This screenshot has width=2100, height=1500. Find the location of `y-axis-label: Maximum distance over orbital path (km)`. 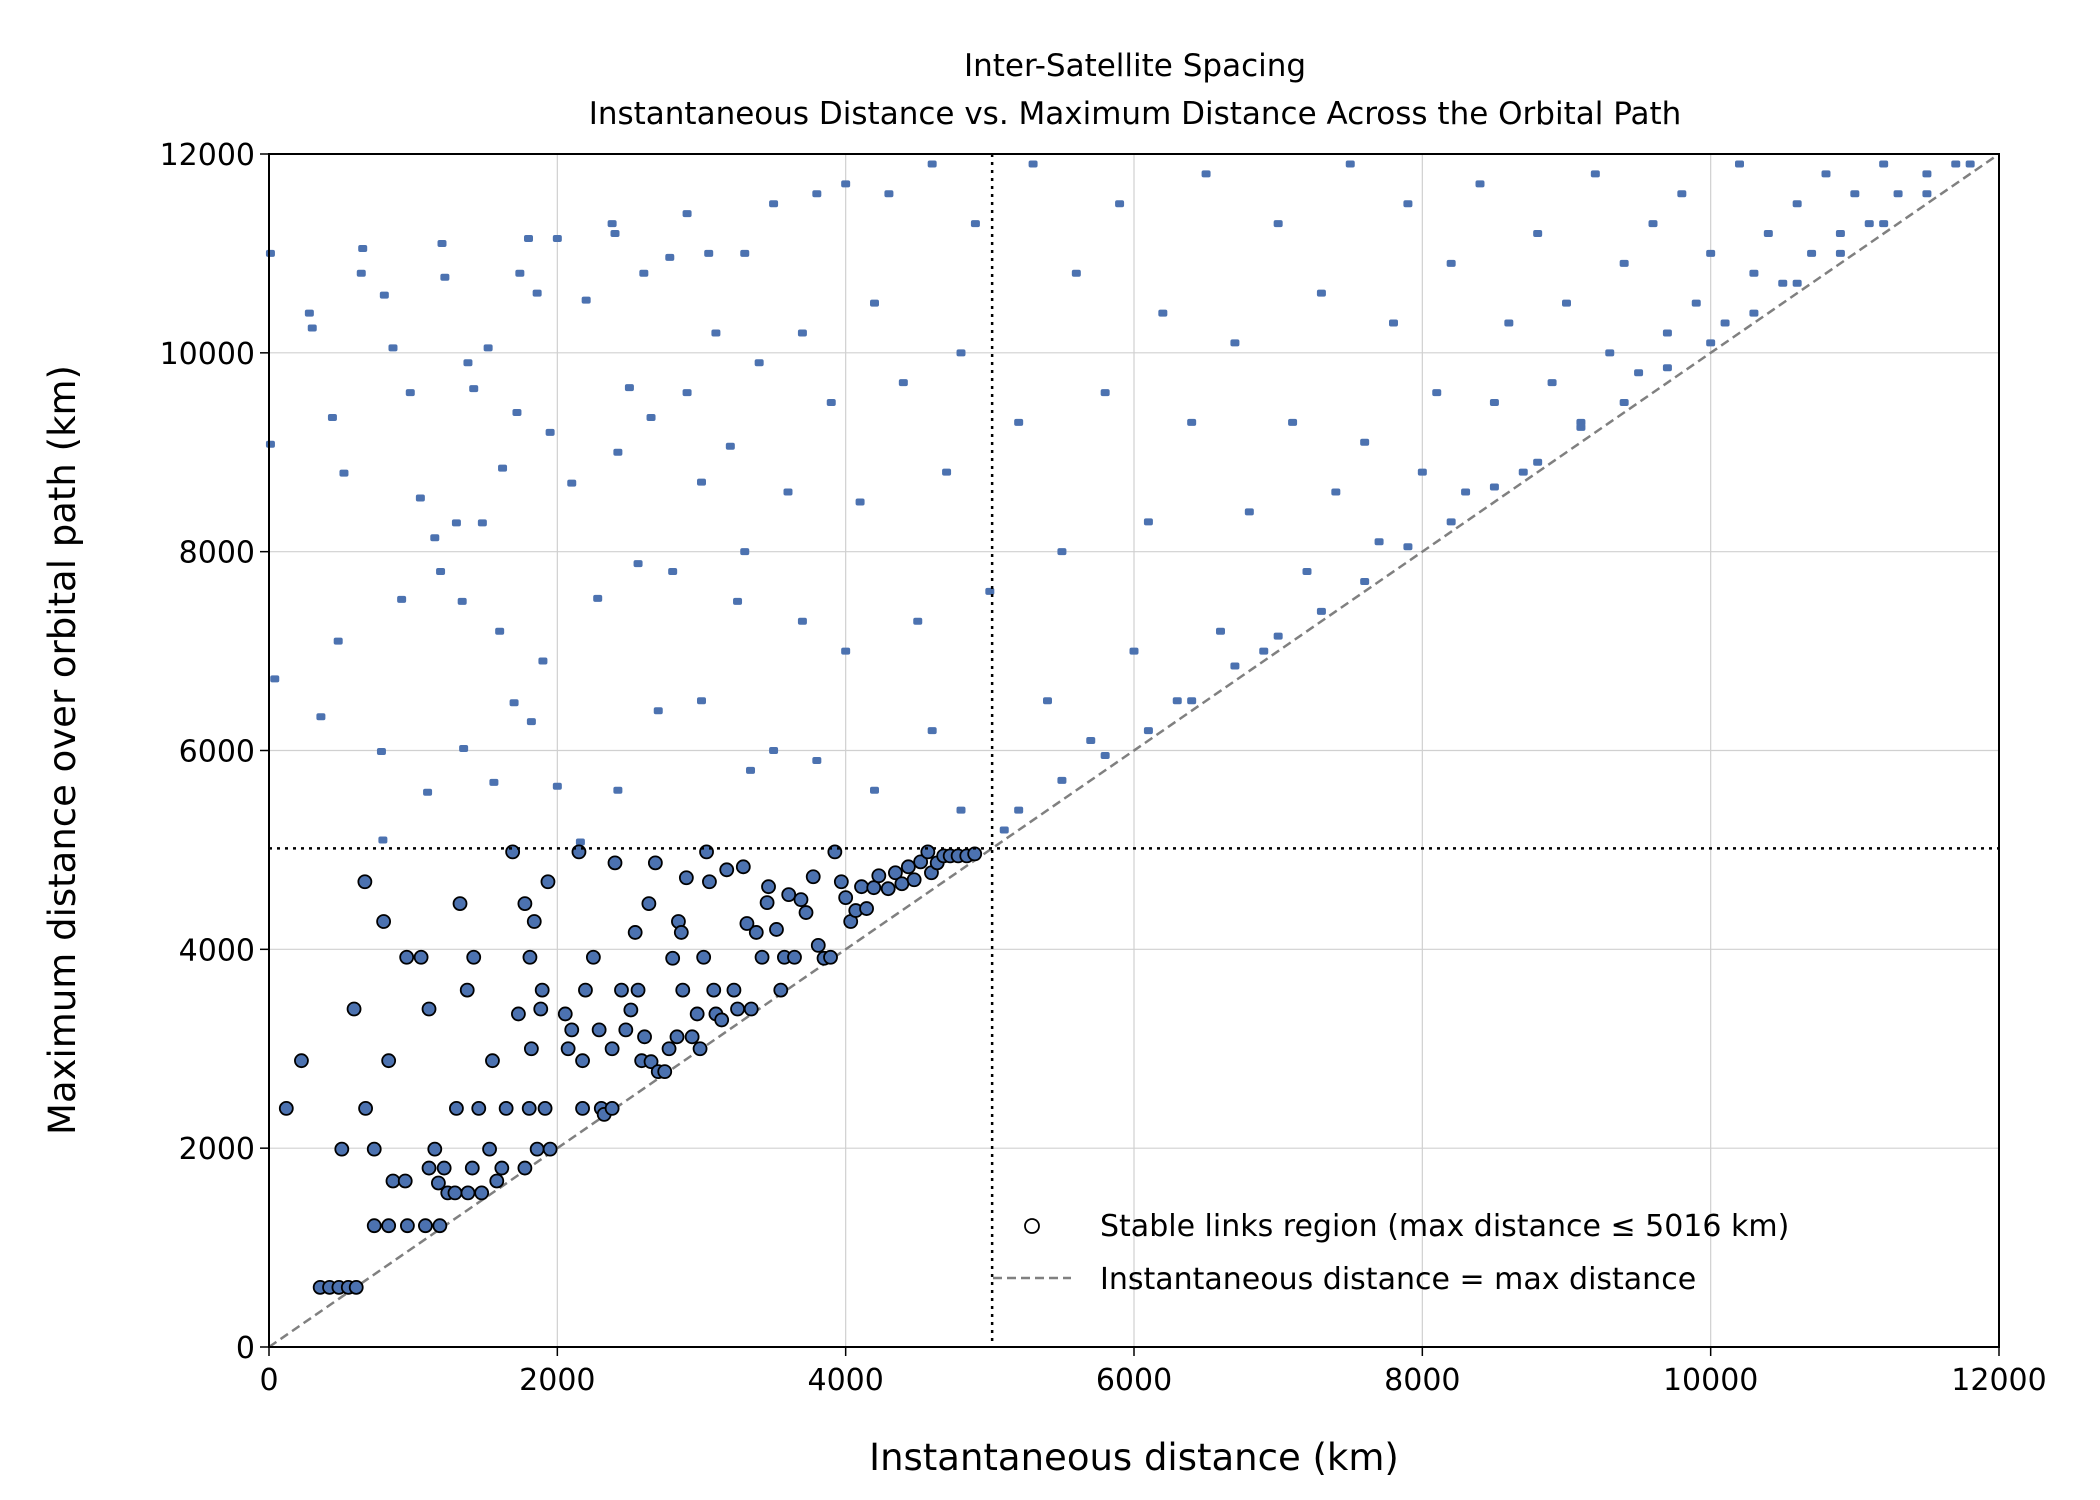

y-axis-label: Maximum distance over orbital path (km) is located at coordinates (62, 750).